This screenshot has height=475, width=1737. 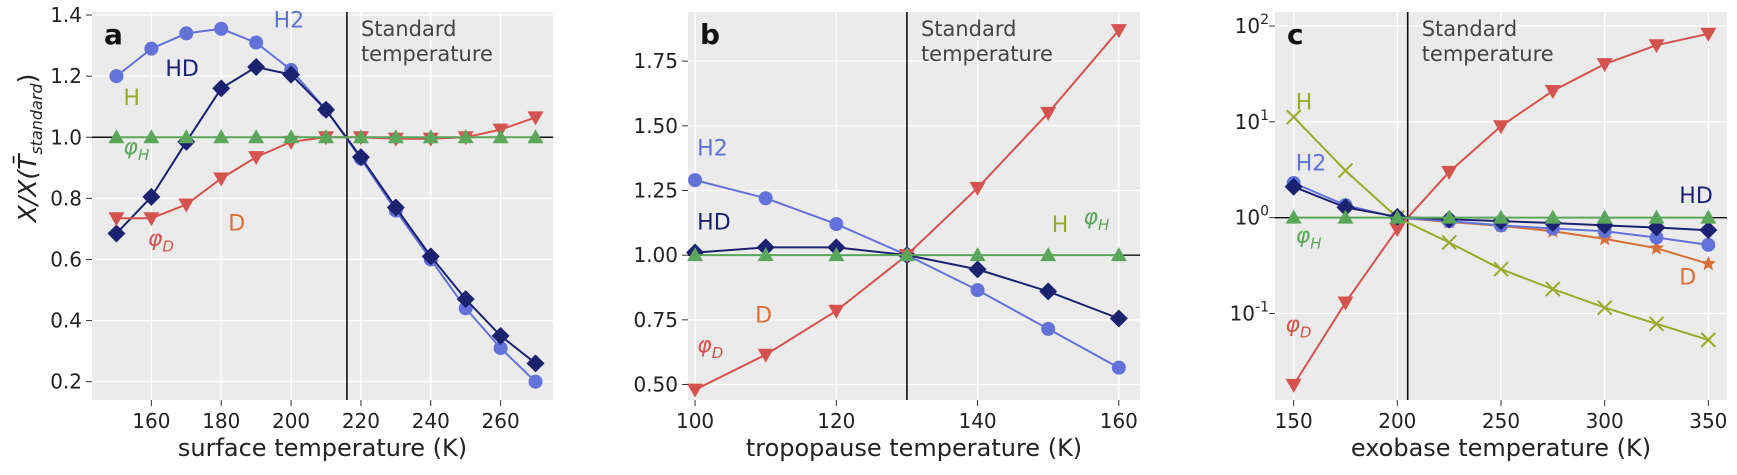 I want to click on panel-label: a, so click(x=113, y=34).